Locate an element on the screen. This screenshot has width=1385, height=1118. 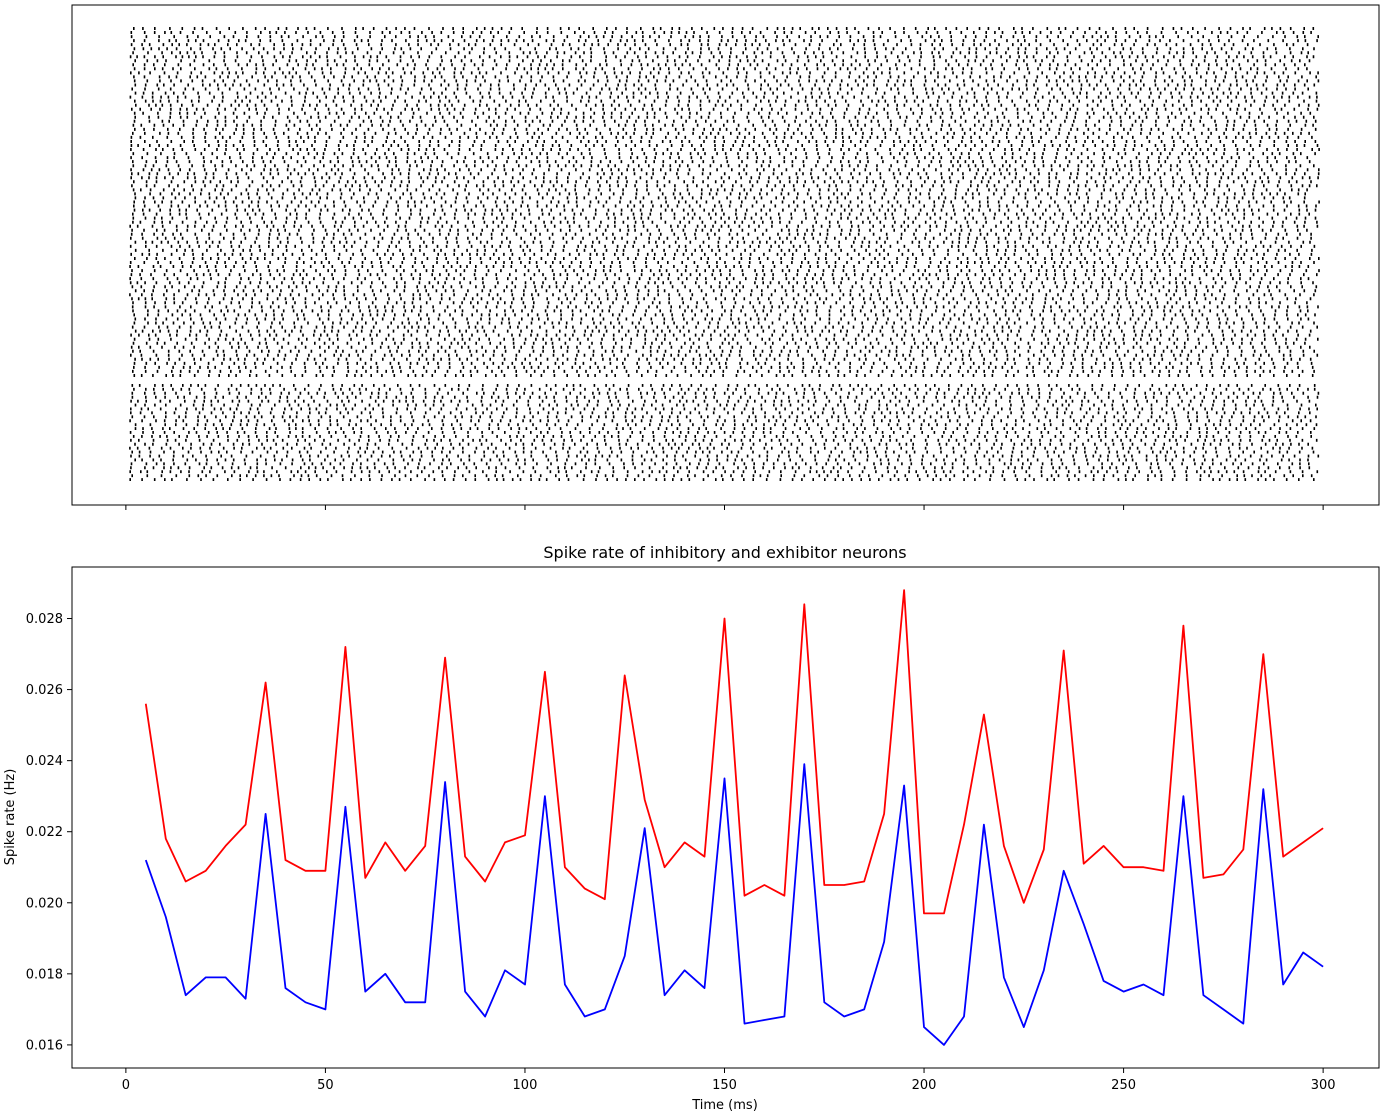
x-tick-label: 150 is located at coordinates (724, 1085).